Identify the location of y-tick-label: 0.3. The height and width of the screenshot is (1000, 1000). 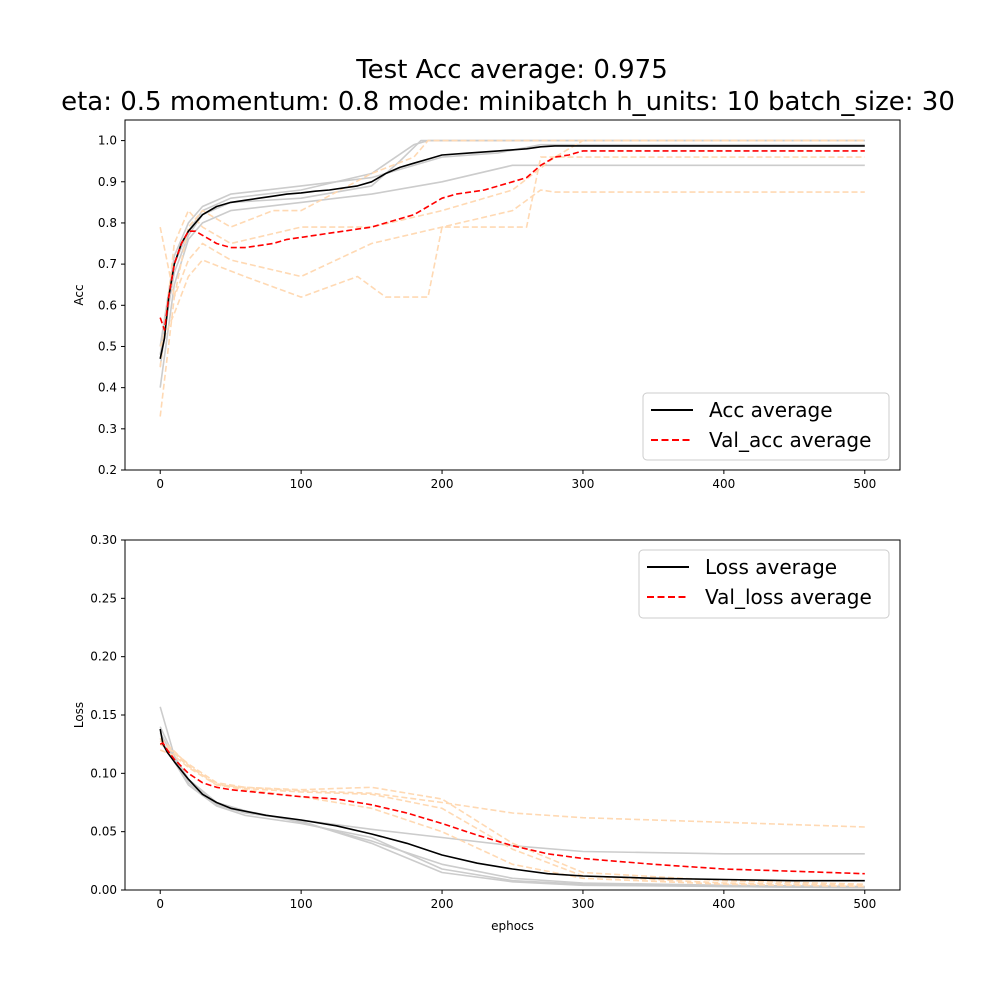
(107, 429).